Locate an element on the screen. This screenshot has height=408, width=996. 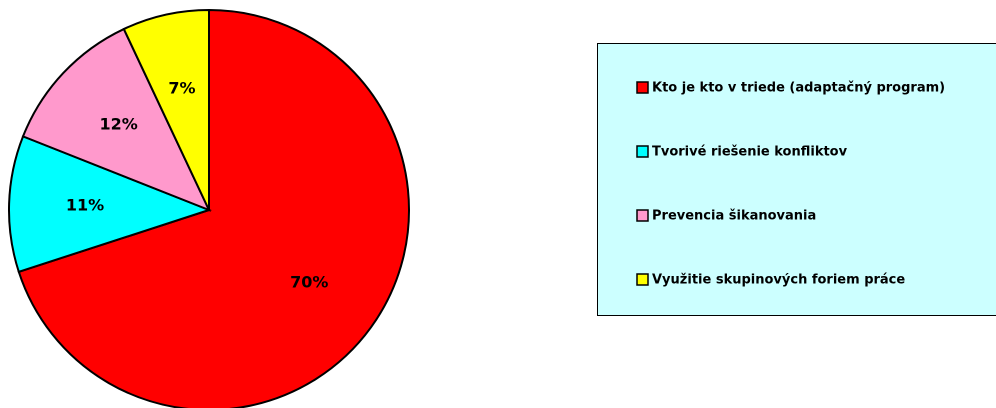
data-label: 11% is located at coordinates (85, 205).